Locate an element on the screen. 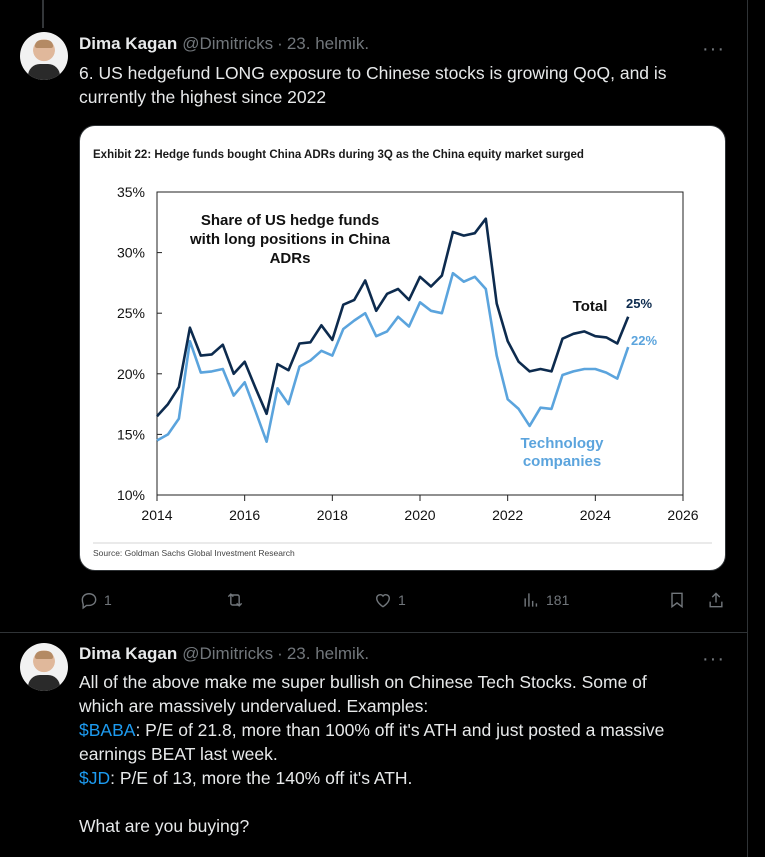 The height and width of the screenshot is (857, 765). series-end-label-total: 25% is located at coordinates (639, 303).